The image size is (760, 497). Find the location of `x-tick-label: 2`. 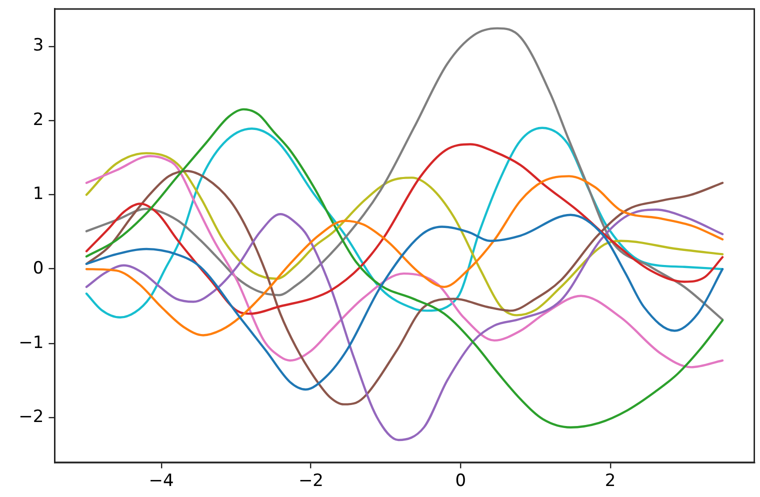

x-tick-label: 2 is located at coordinates (610, 480).